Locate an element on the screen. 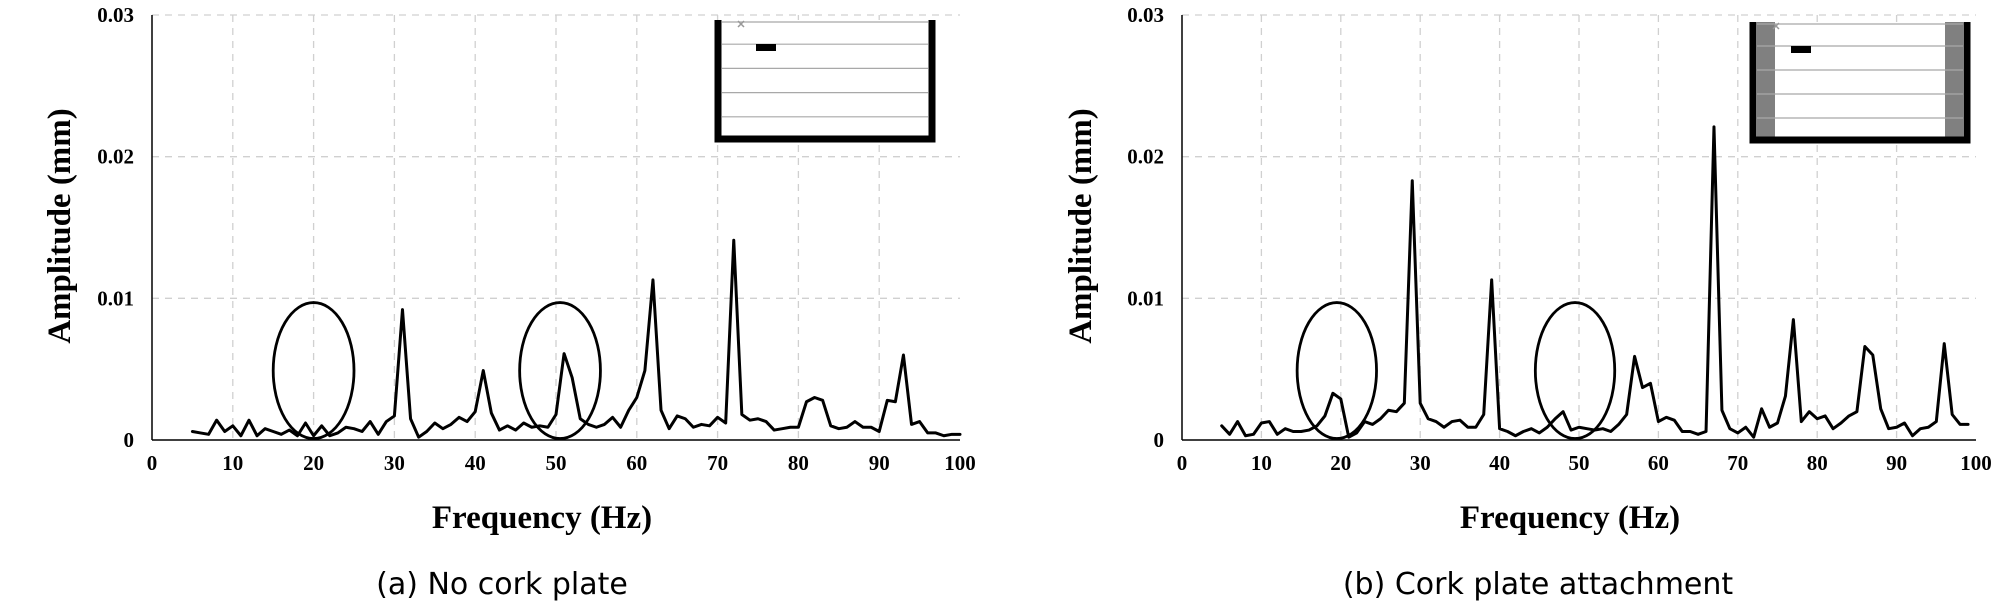 The height and width of the screenshot is (605, 2008). cork-plate-right is located at coordinates (1954, 80).